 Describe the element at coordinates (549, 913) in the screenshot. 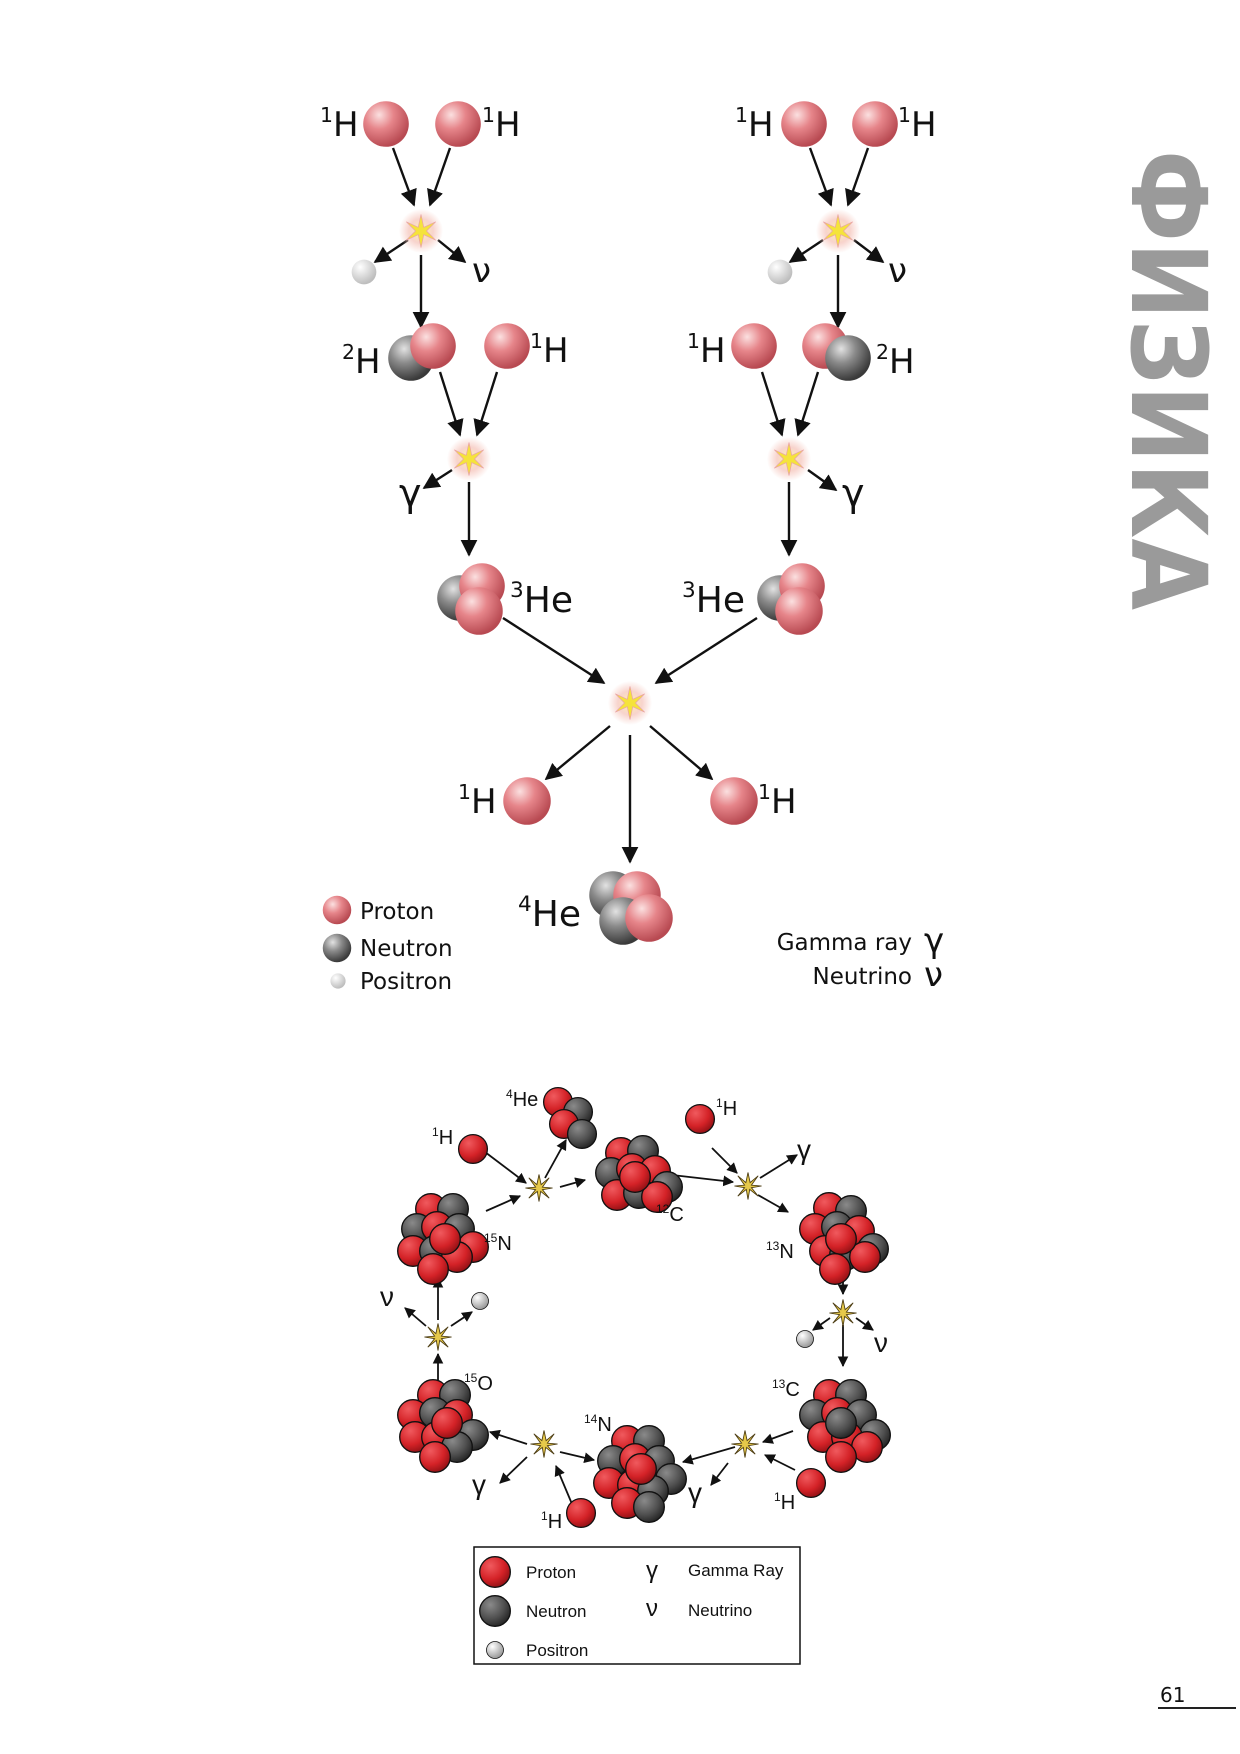

I see `pp-label-he4: 4He` at that location.